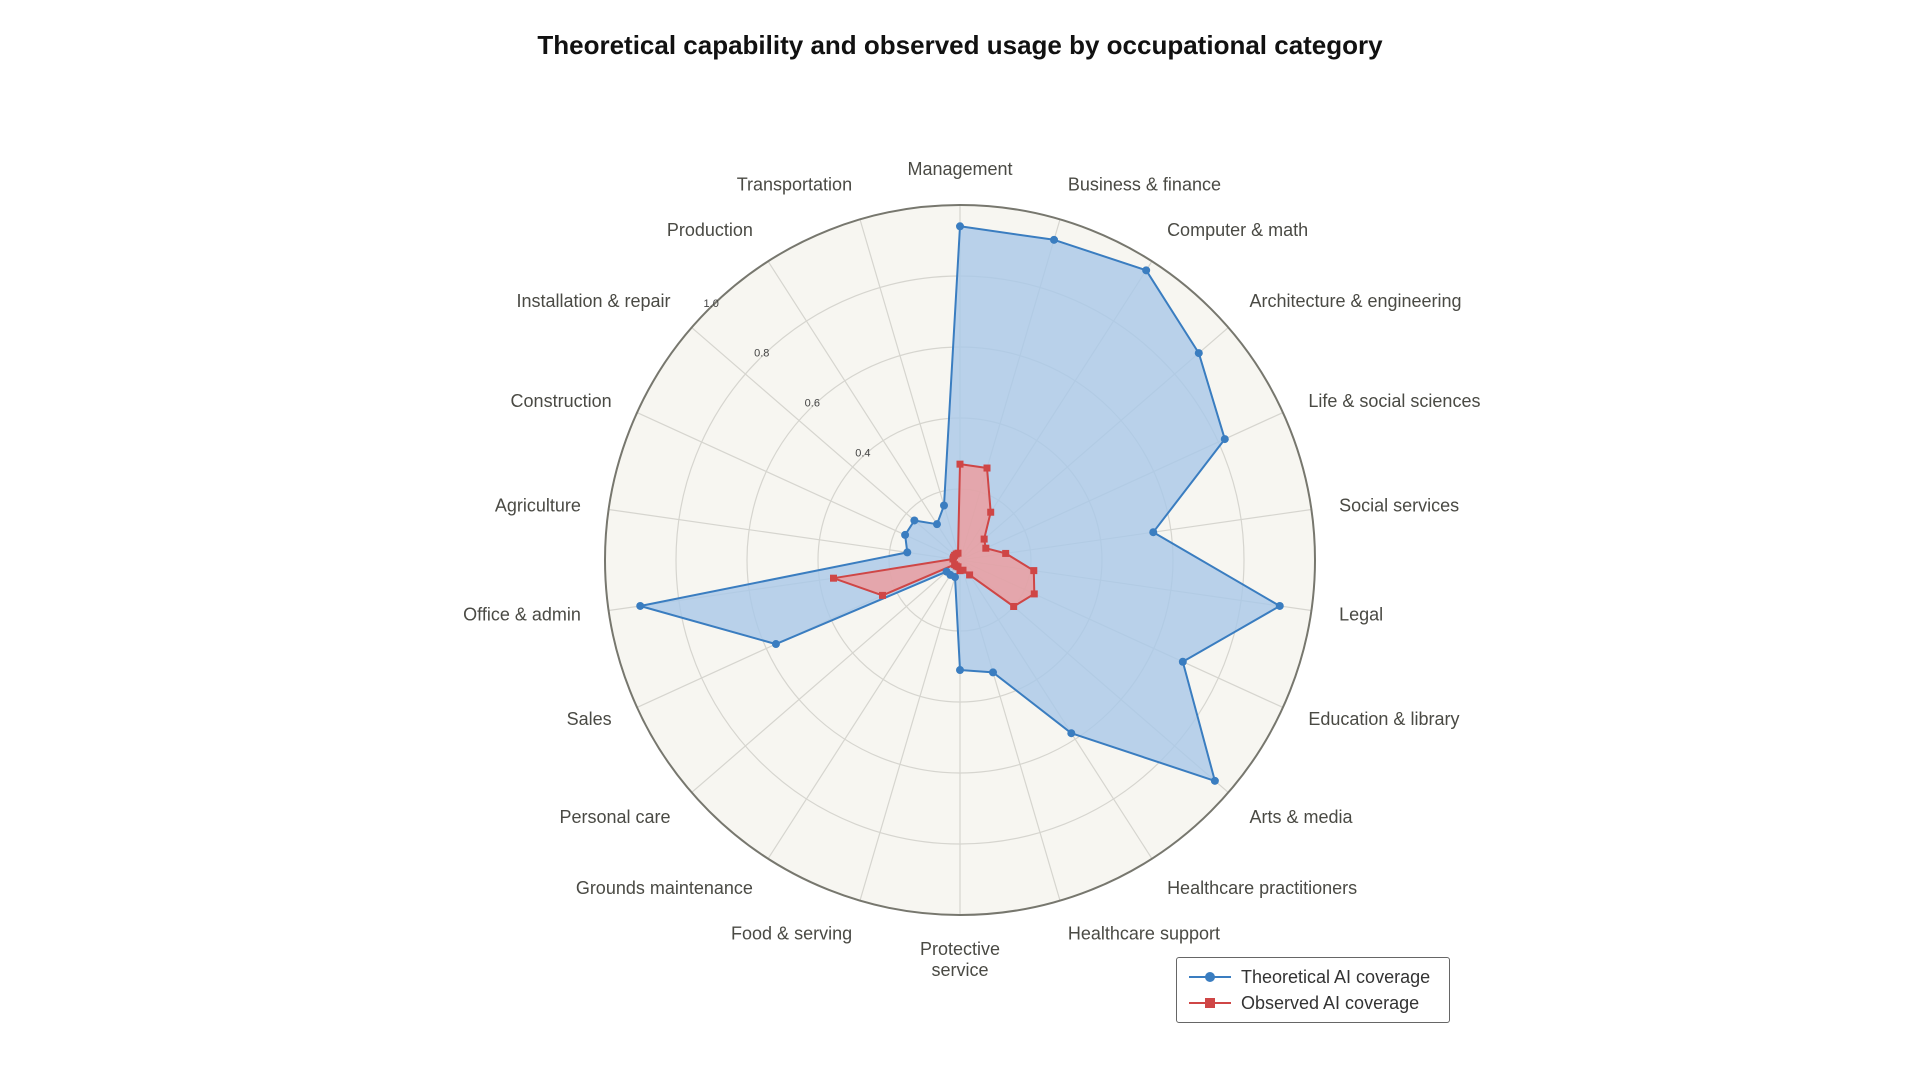 Image resolution: width=1920 pixels, height=1080 pixels. What do you see at coordinates (984, 539) in the screenshot?
I see `point-observed-ai-coverage-architecture-and-engineering` at bounding box center [984, 539].